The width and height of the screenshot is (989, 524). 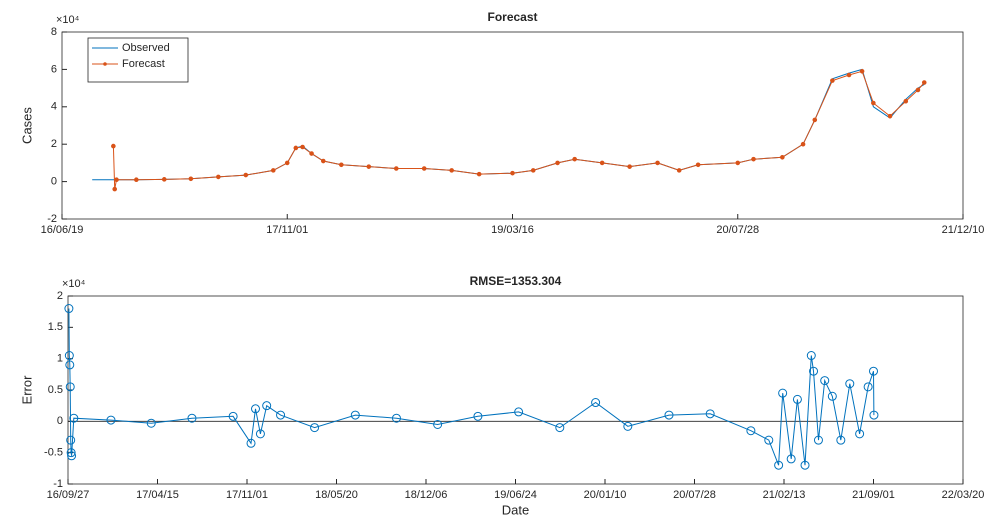 What do you see at coordinates (143, 64) in the screenshot?
I see `legend-label: Forecast` at bounding box center [143, 64].